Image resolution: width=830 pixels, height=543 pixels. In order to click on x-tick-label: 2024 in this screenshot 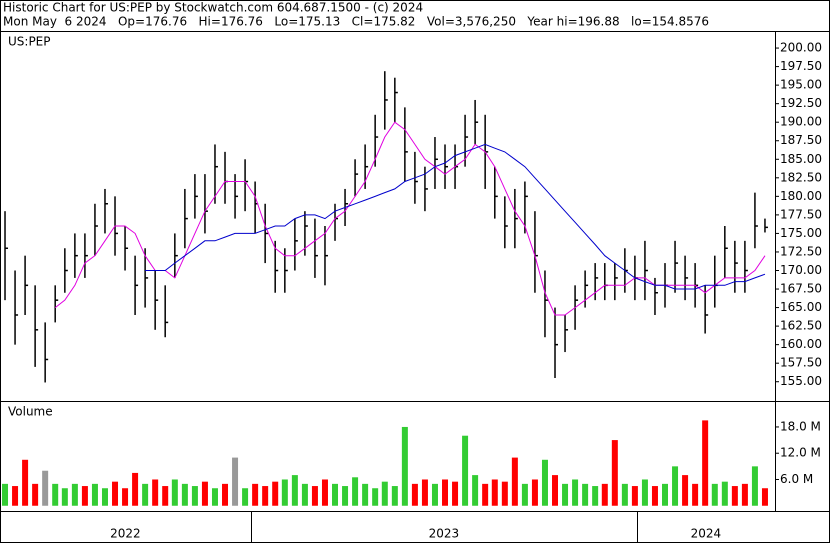, I will do `click(706, 534)`.